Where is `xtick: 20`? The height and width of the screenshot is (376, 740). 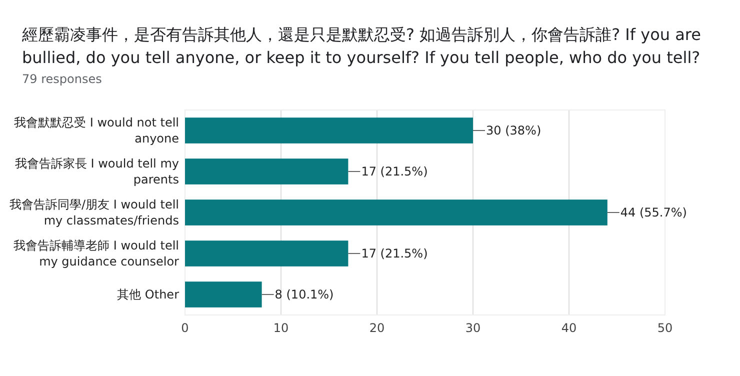
xtick: 20 is located at coordinates (377, 328).